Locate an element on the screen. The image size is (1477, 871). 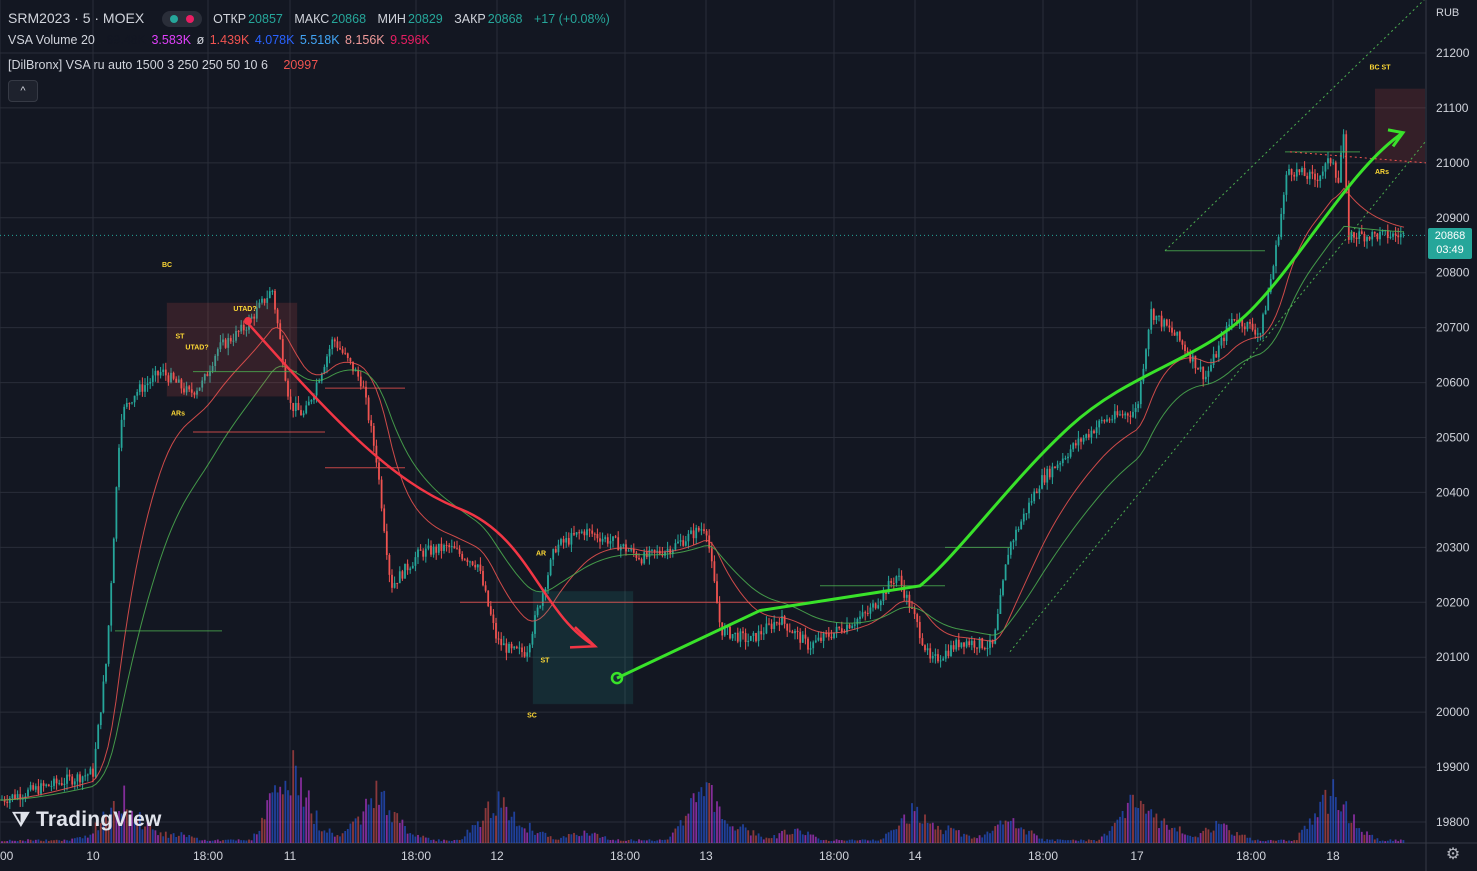
status-pill is located at coordinates (181, 18).